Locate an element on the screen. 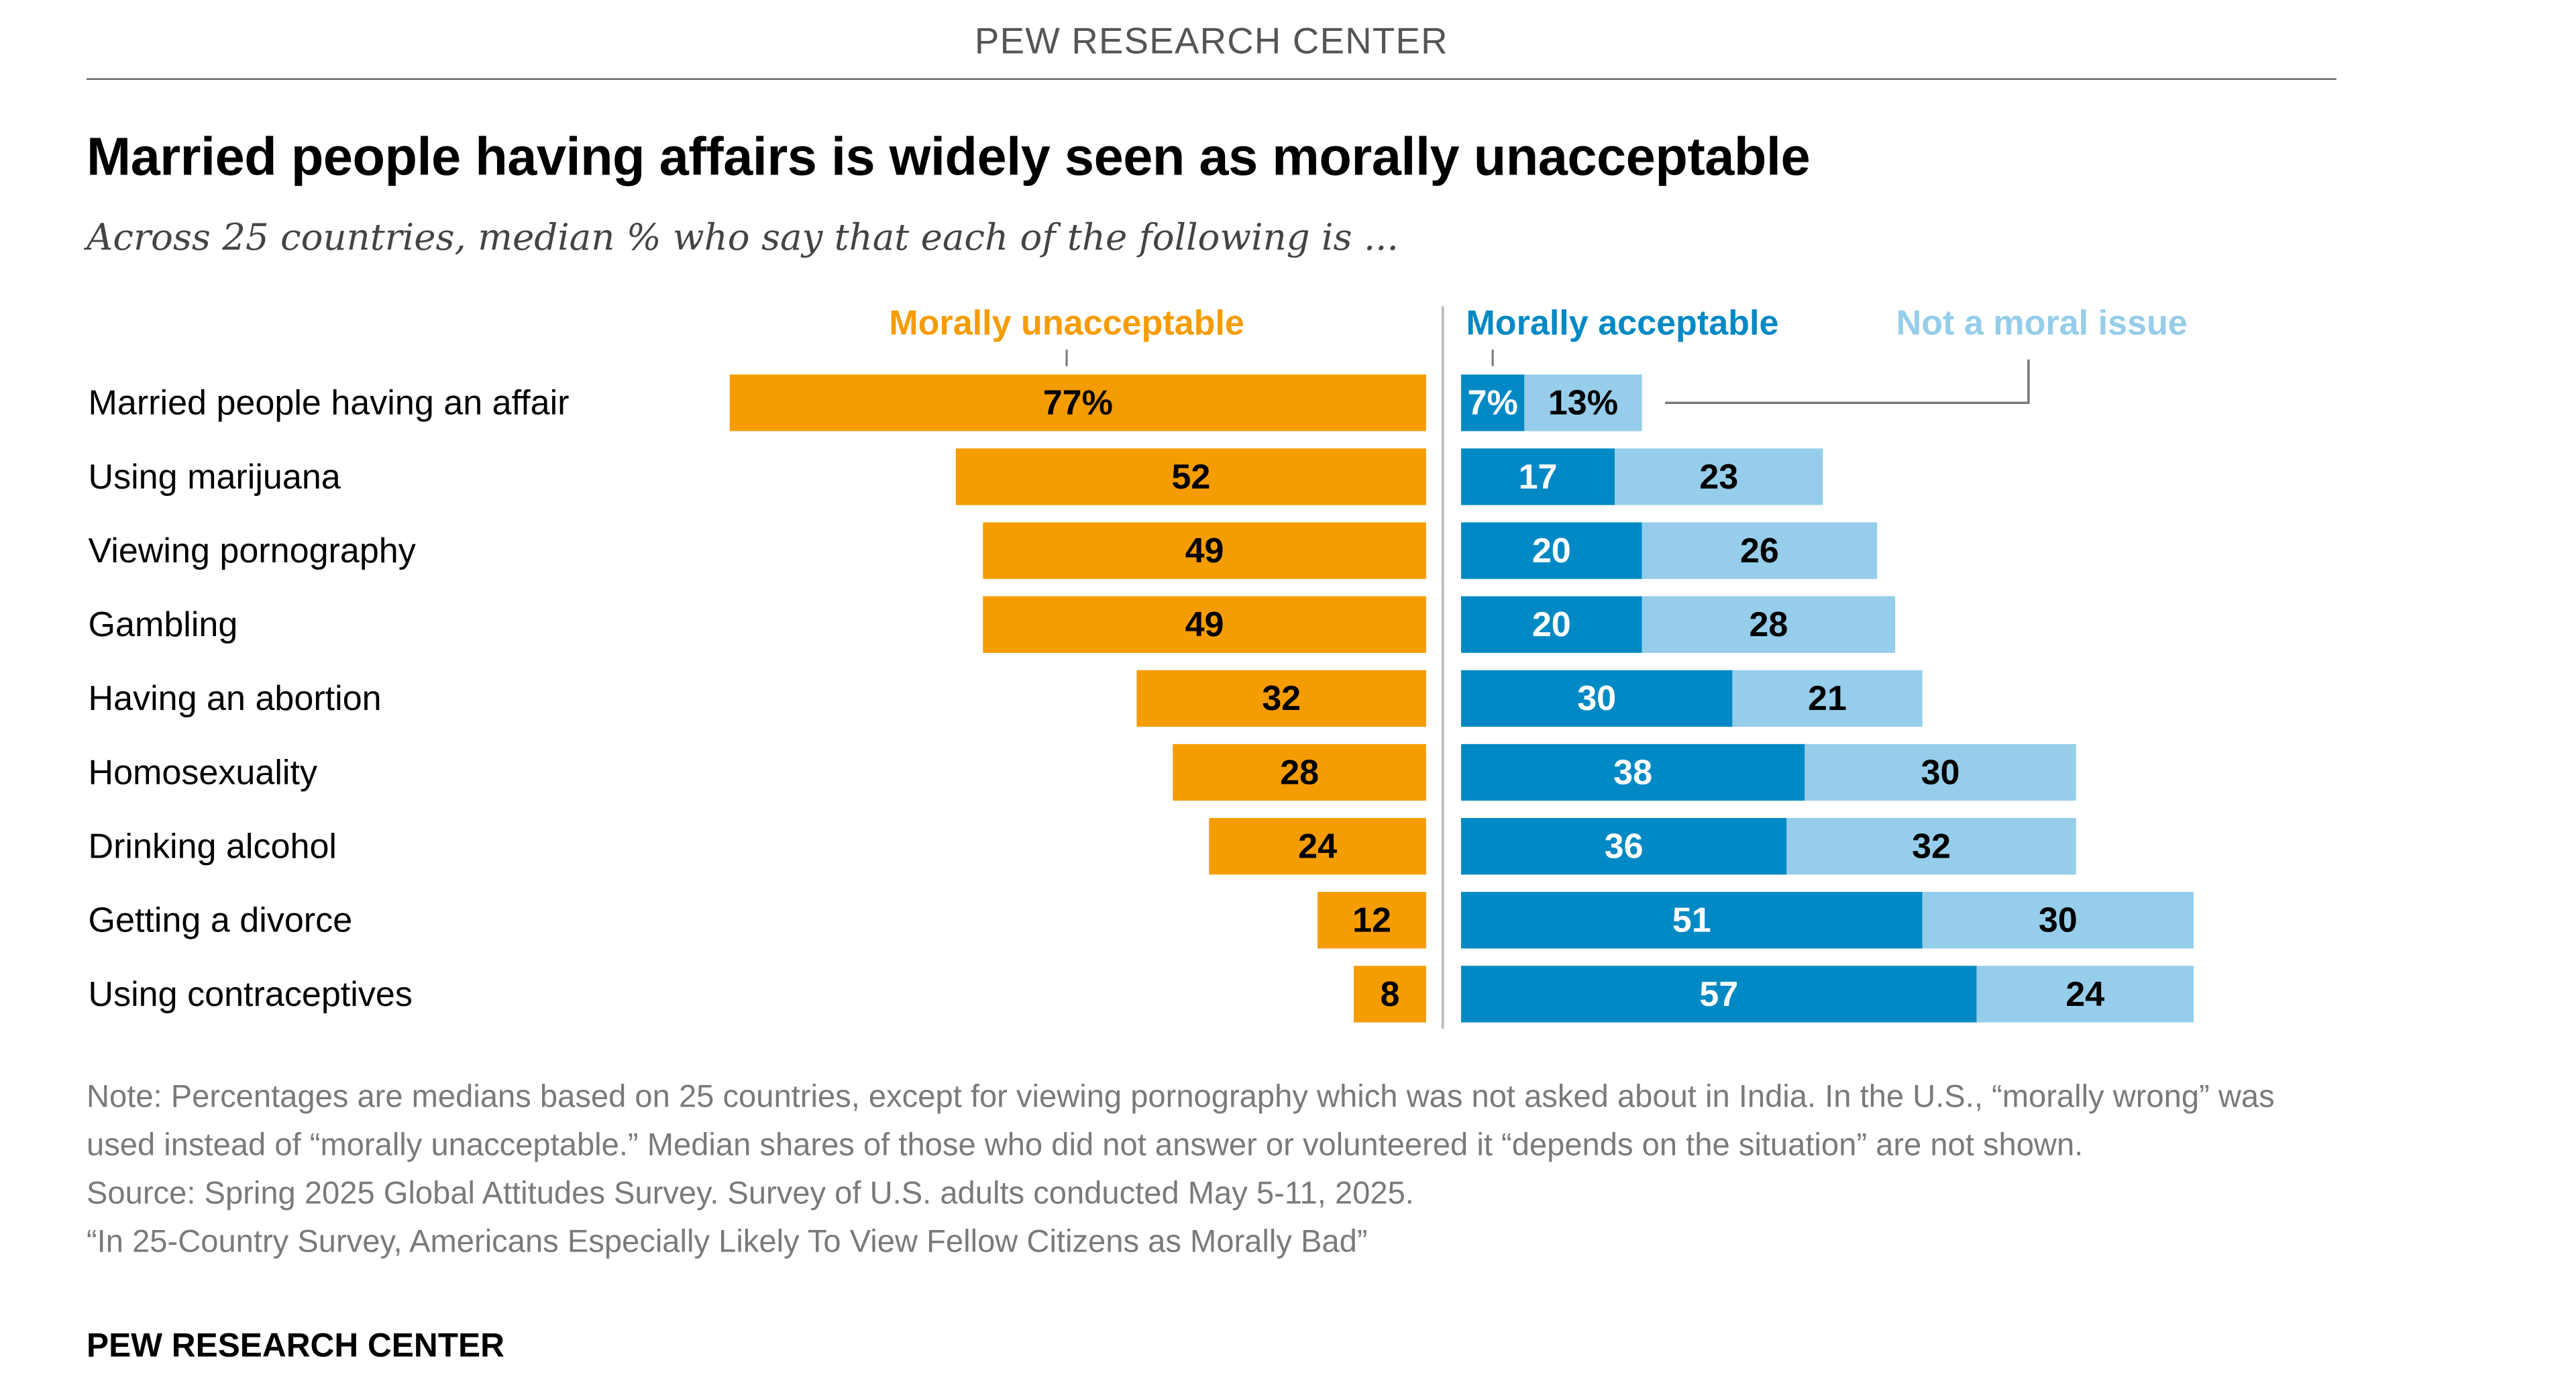 This screenshot has height=1377, width=2576. value-label-not-a-moral-issue-married-people-having-an-affair: 13% is located at coordinates (1583, 403).